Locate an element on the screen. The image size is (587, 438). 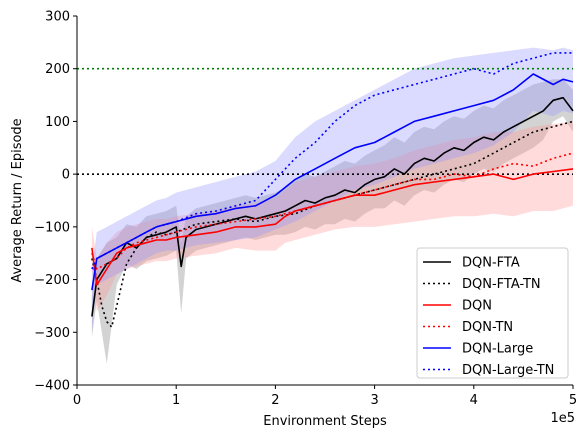
x-tick-label: 0 is located at coordinates (77, 400).